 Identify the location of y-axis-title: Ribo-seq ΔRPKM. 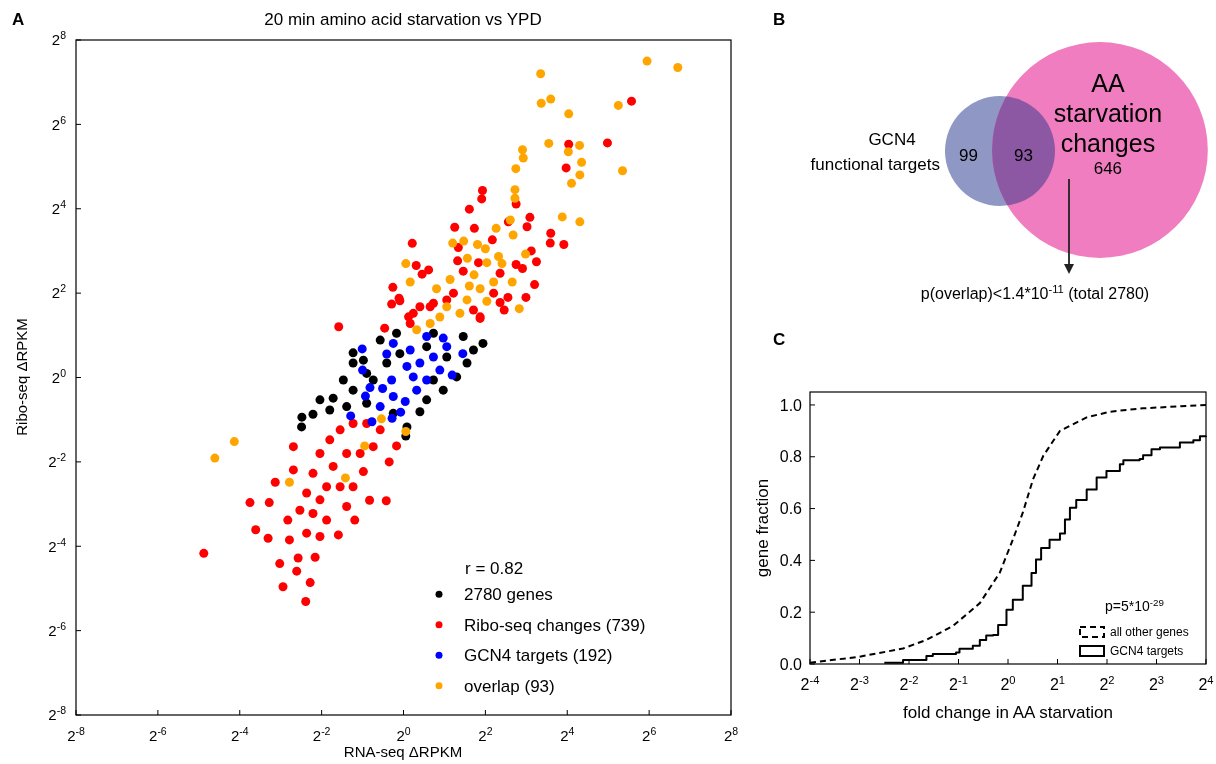
(22, 377).